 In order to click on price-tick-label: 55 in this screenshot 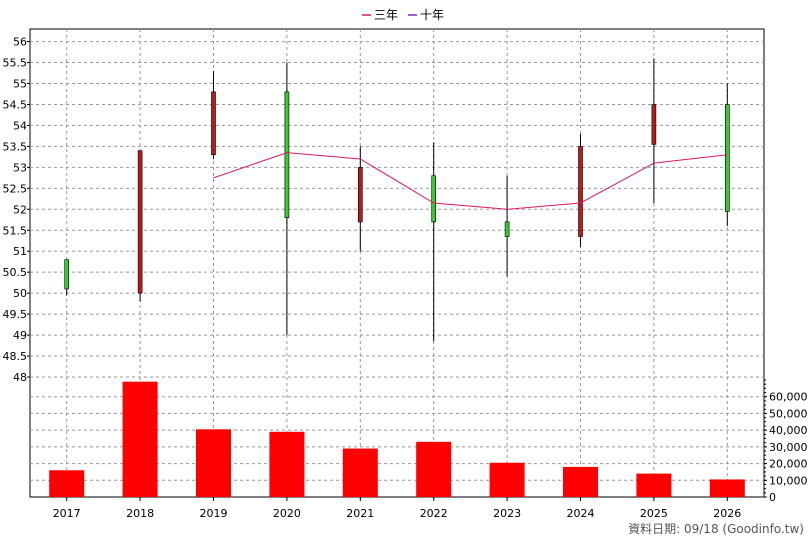, I will do `click(20, 84)`.